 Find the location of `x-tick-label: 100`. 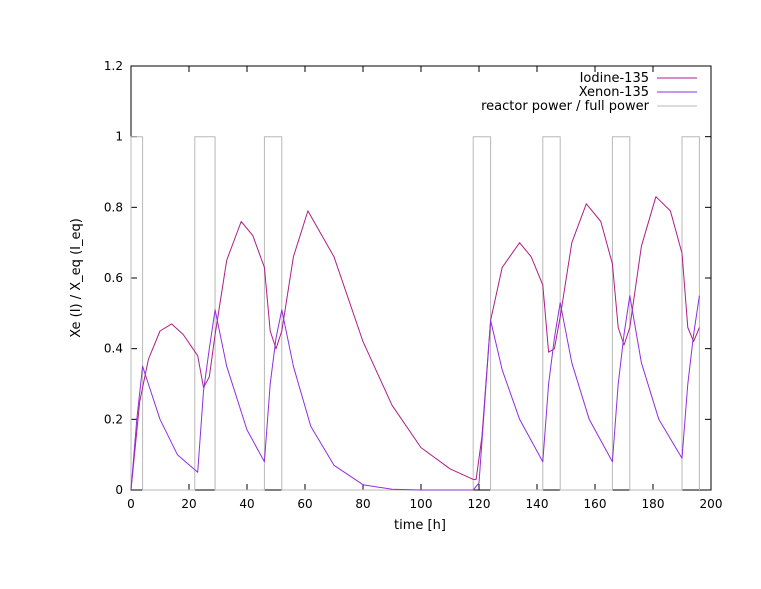

x-tick-label: 100 is located at coordinates (421, 504).